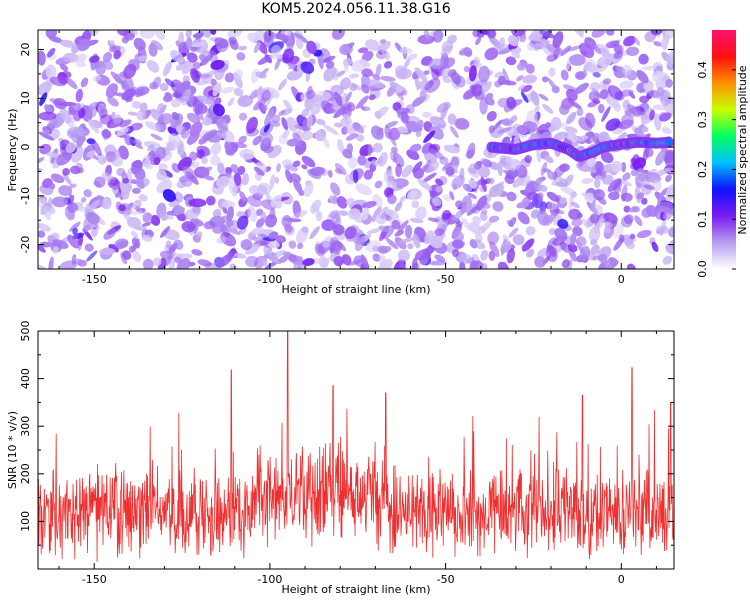  Describe the element at coordinates (702, 170) in the screenshot. I see `colorbar-tick-label: 0.2` at that location.